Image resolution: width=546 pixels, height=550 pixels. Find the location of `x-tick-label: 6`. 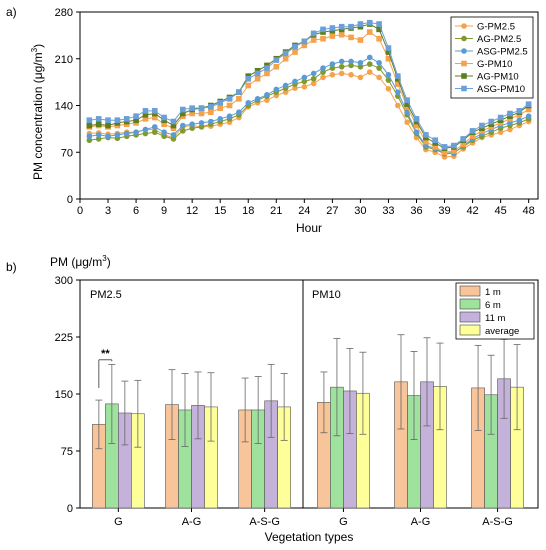

x-tick-label: 6 is located at coordinates (136, 211).